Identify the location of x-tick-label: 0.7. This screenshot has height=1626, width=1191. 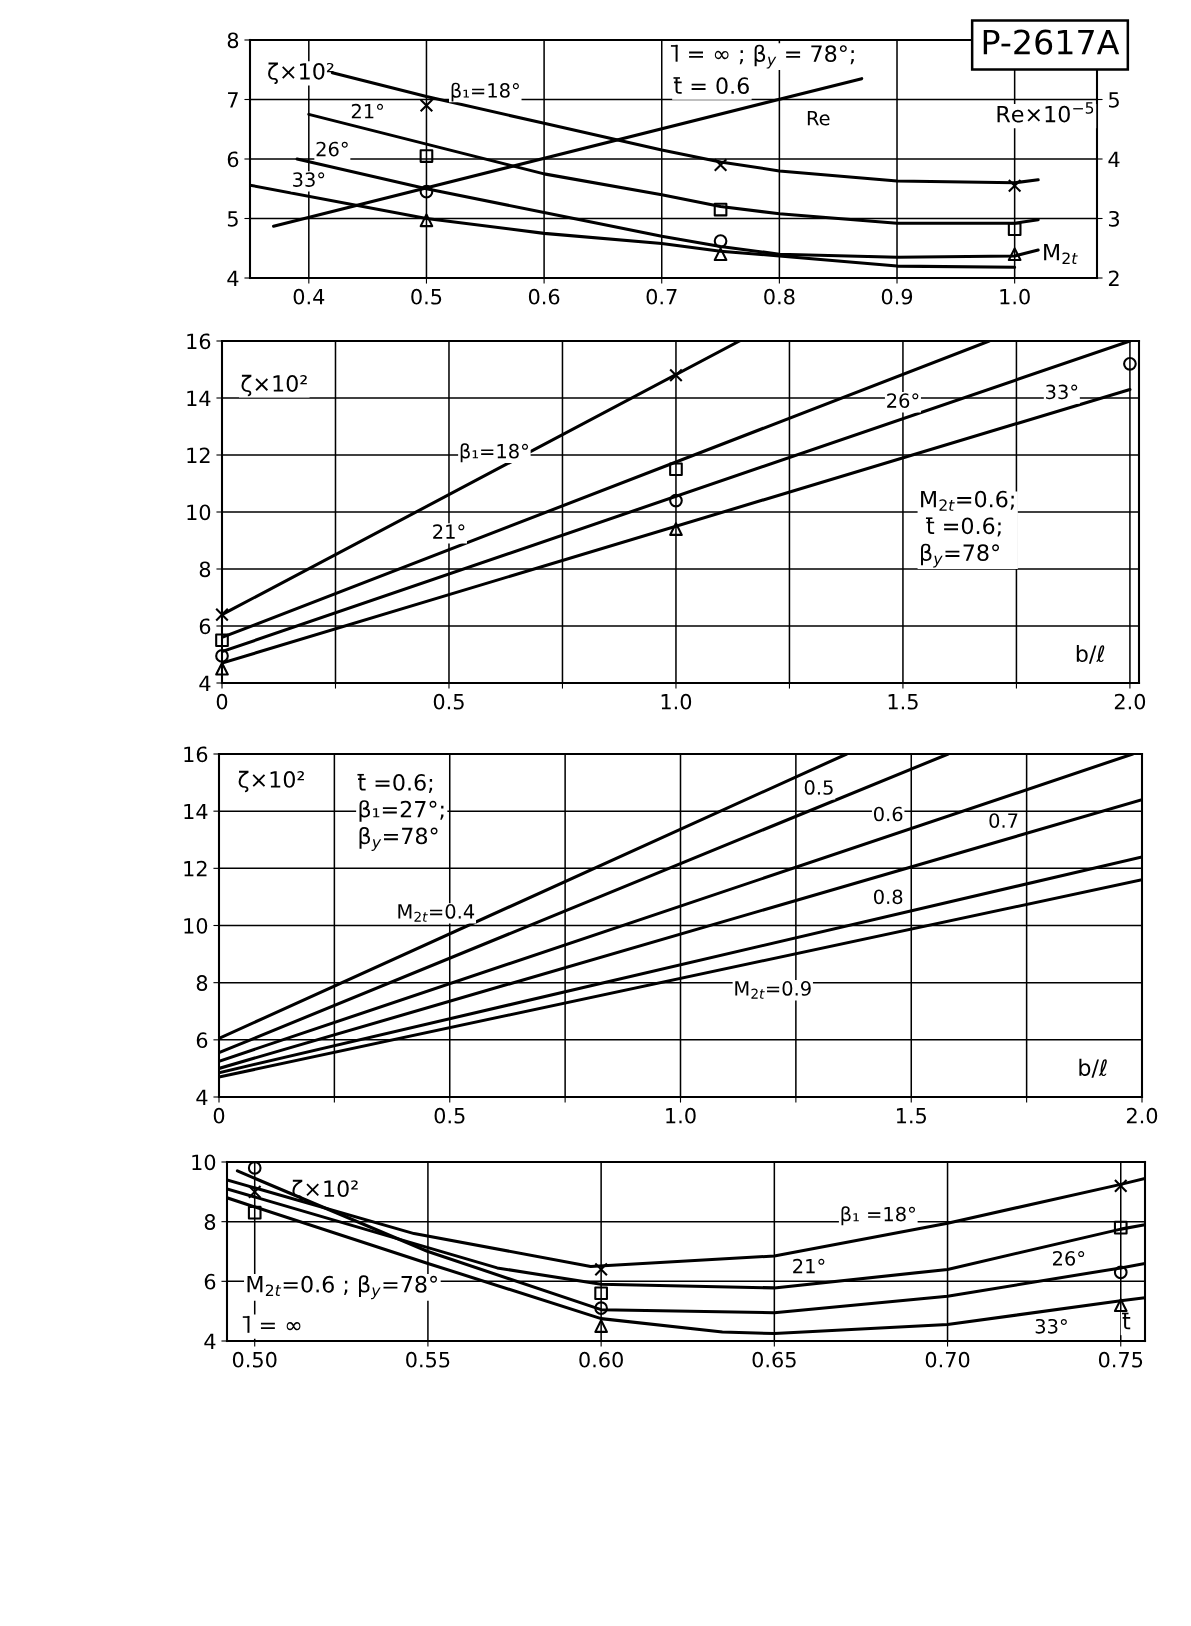
(661, 296).